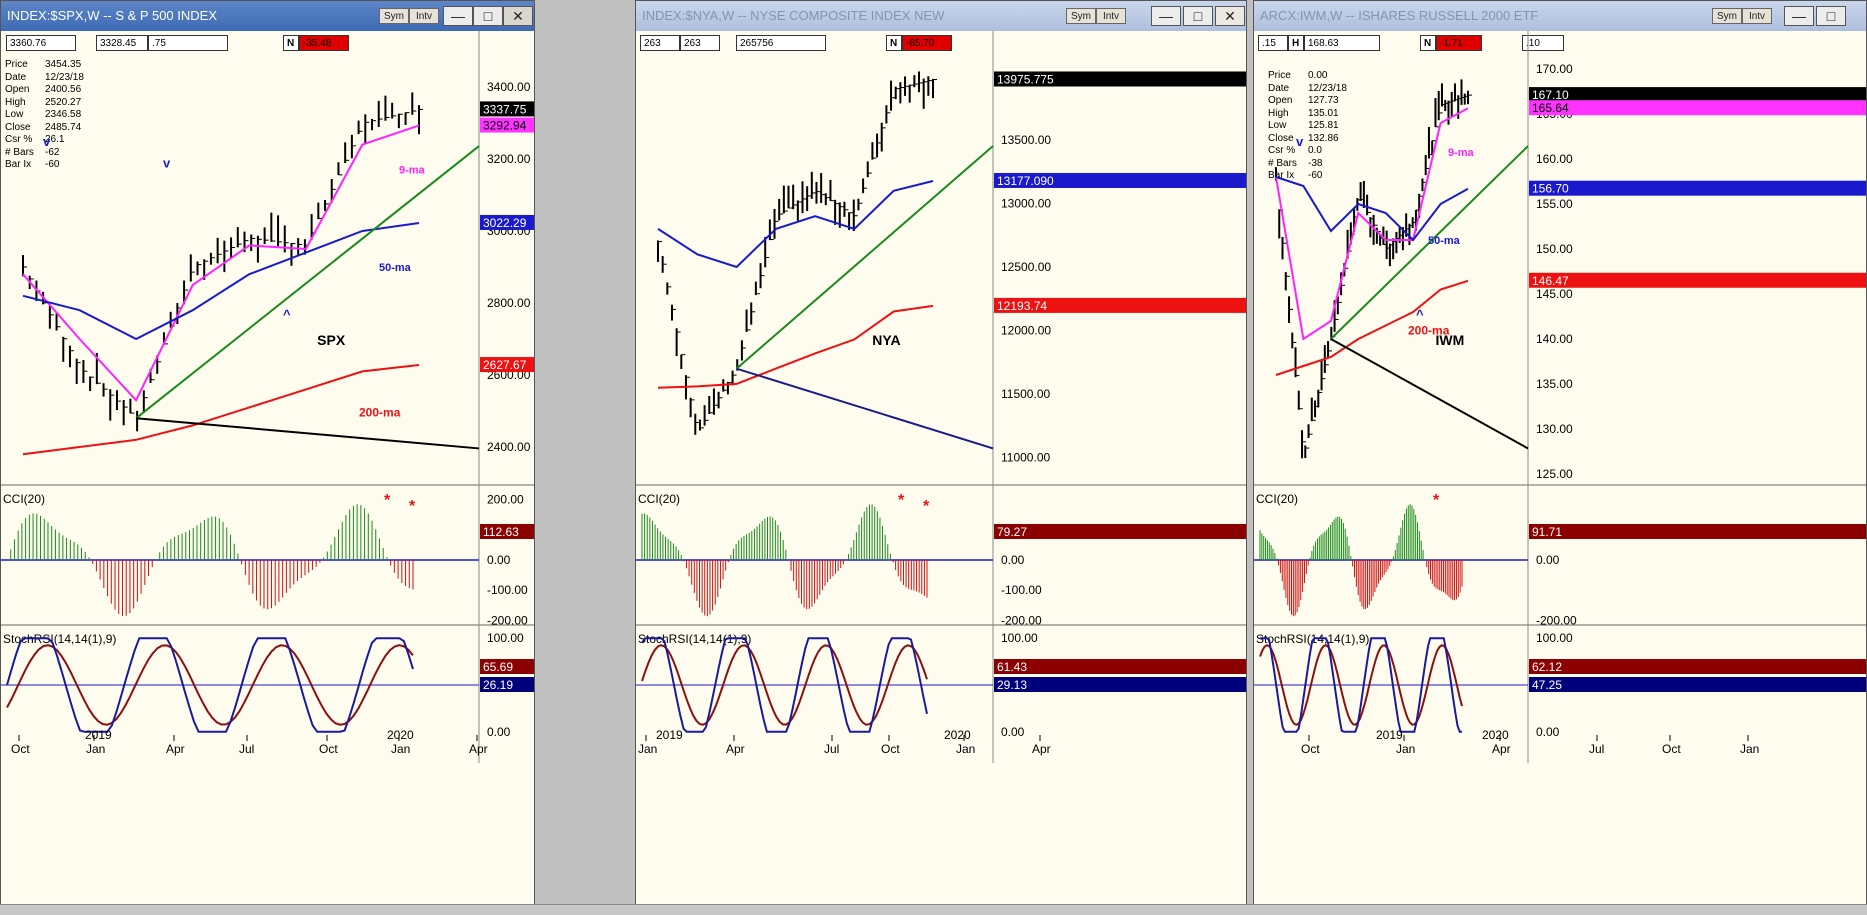 The height and width of the screenshot is (915, 1867). Describe the element at coordinates (1012, 532) in the screenshot. I see `cci-tag-label: 79.27` at that location.